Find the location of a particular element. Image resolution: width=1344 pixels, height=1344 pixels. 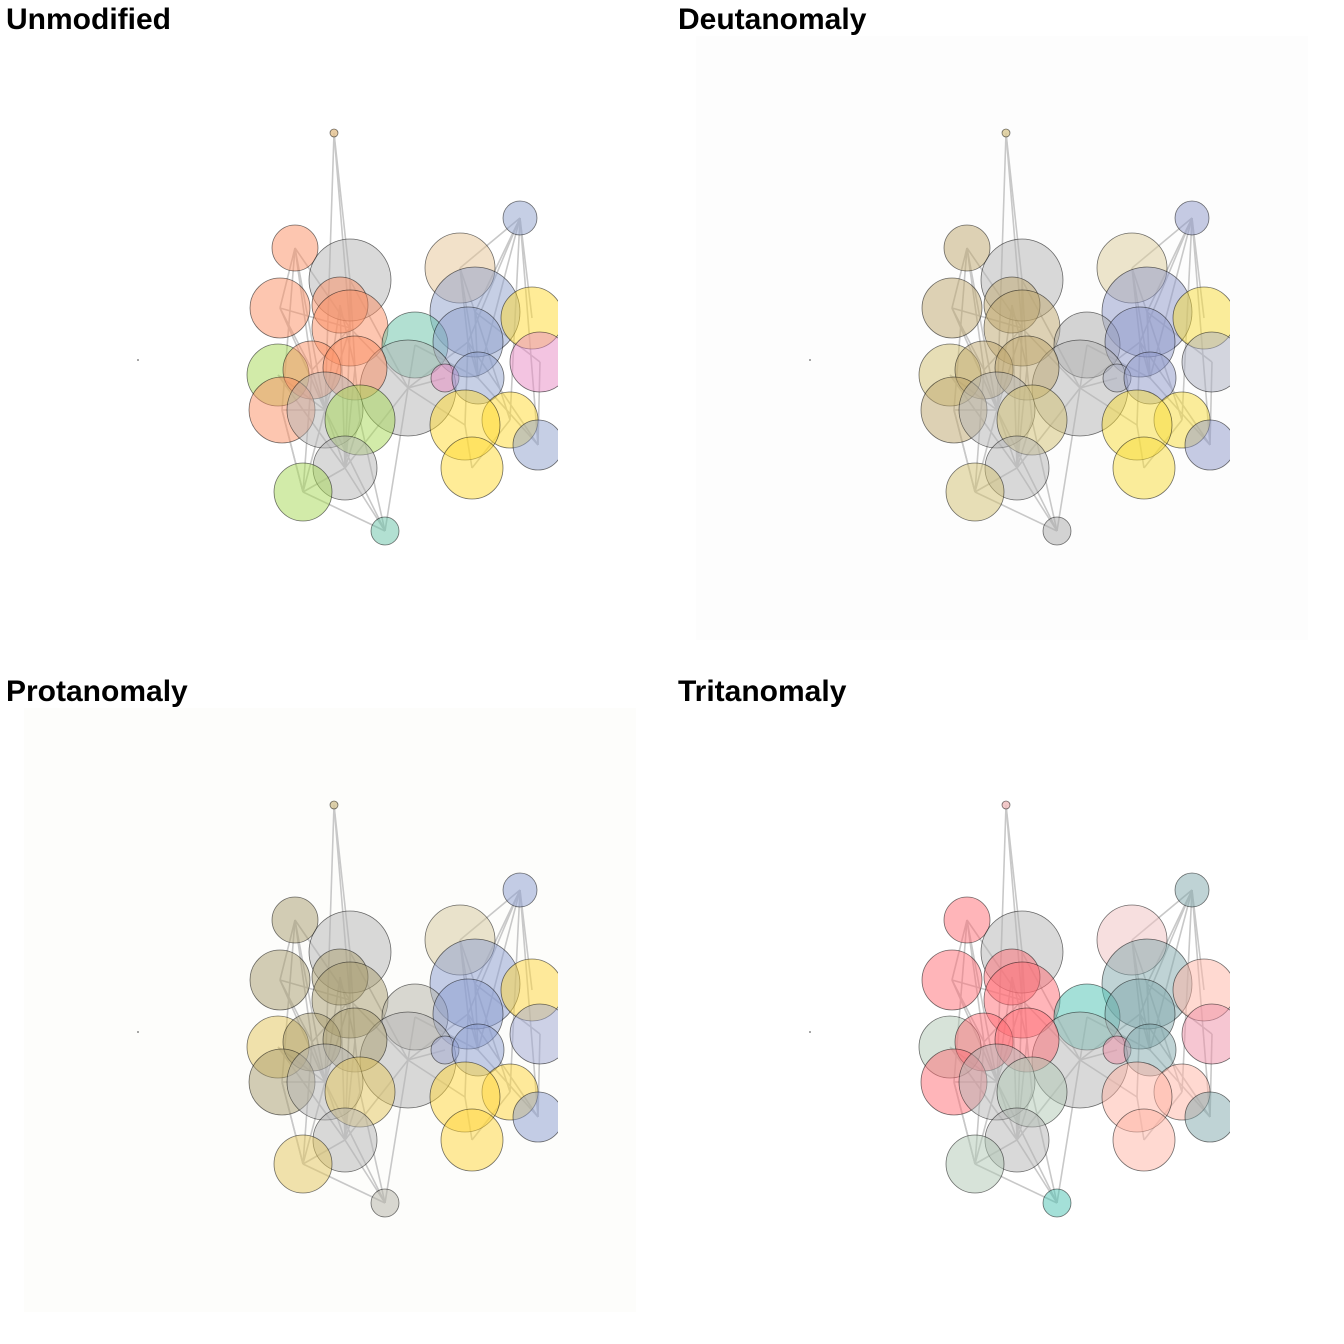

panel-title: Tritanomaly is located at coordinates (762, 691).